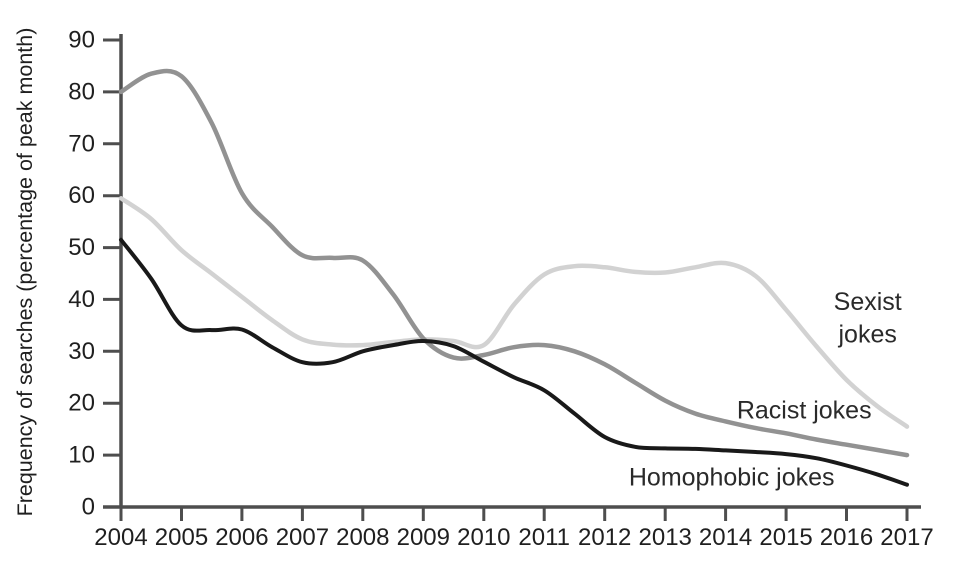  What do you see at coordinates (665, 537) in the screenshot?
I see `x-tick-label: 2013` at bounding box center [665, 537].